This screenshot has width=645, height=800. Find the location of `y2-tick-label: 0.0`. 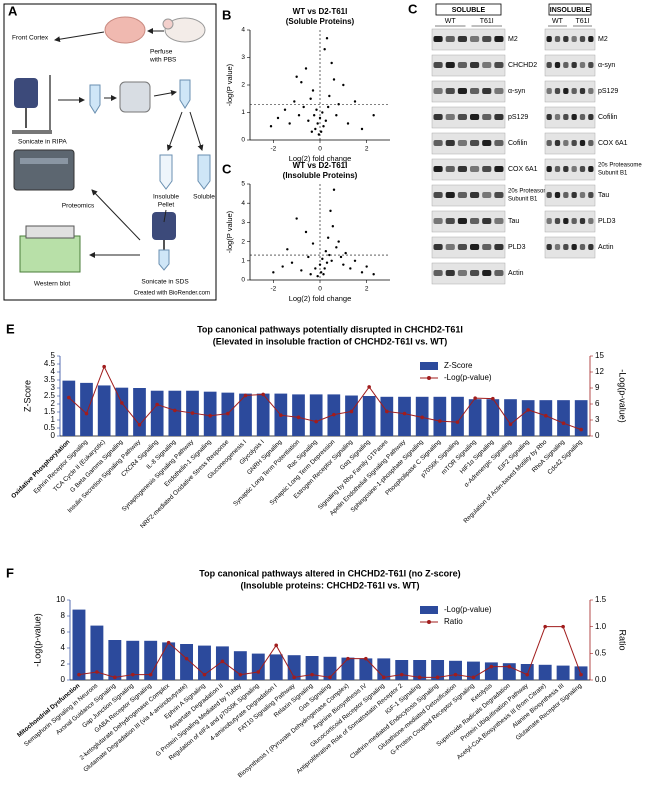

y2-tick-label: 0.0 is located at coordinates (601, 679).